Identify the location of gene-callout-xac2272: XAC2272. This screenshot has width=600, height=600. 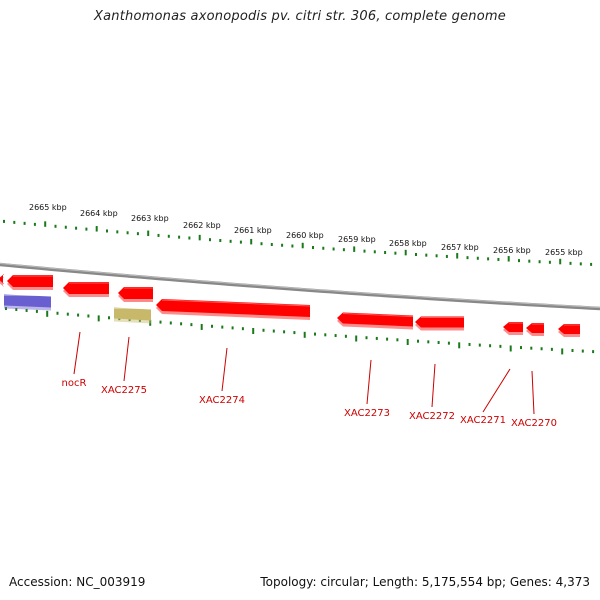
(432, 392).